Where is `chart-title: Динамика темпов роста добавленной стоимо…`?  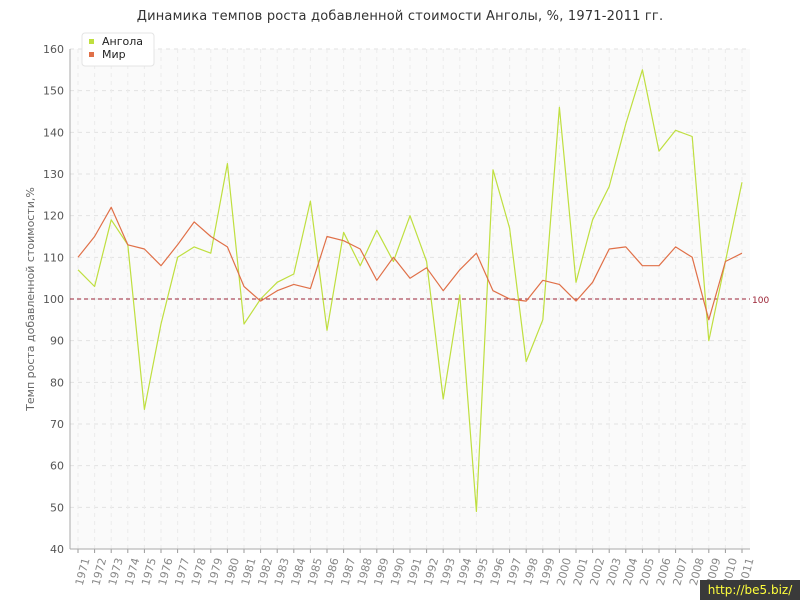
chart-title: Динамика темпов роста добавленной стоимо… is located at coordinates (400, 16).